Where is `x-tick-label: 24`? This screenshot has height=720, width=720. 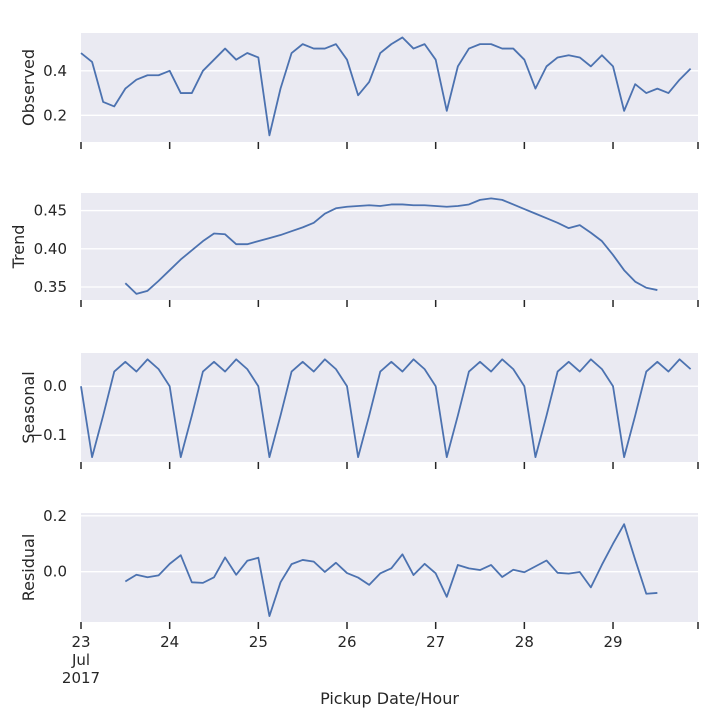 x-tick-label: 24 is located at coordinates (169, 642).